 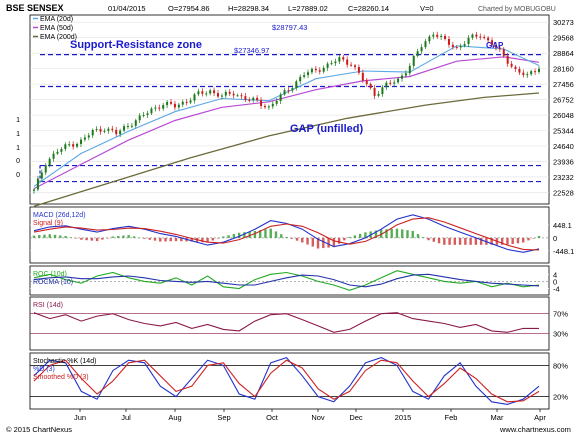 I want to click on header-open: O=27954.86, so click(x=189, y=8).